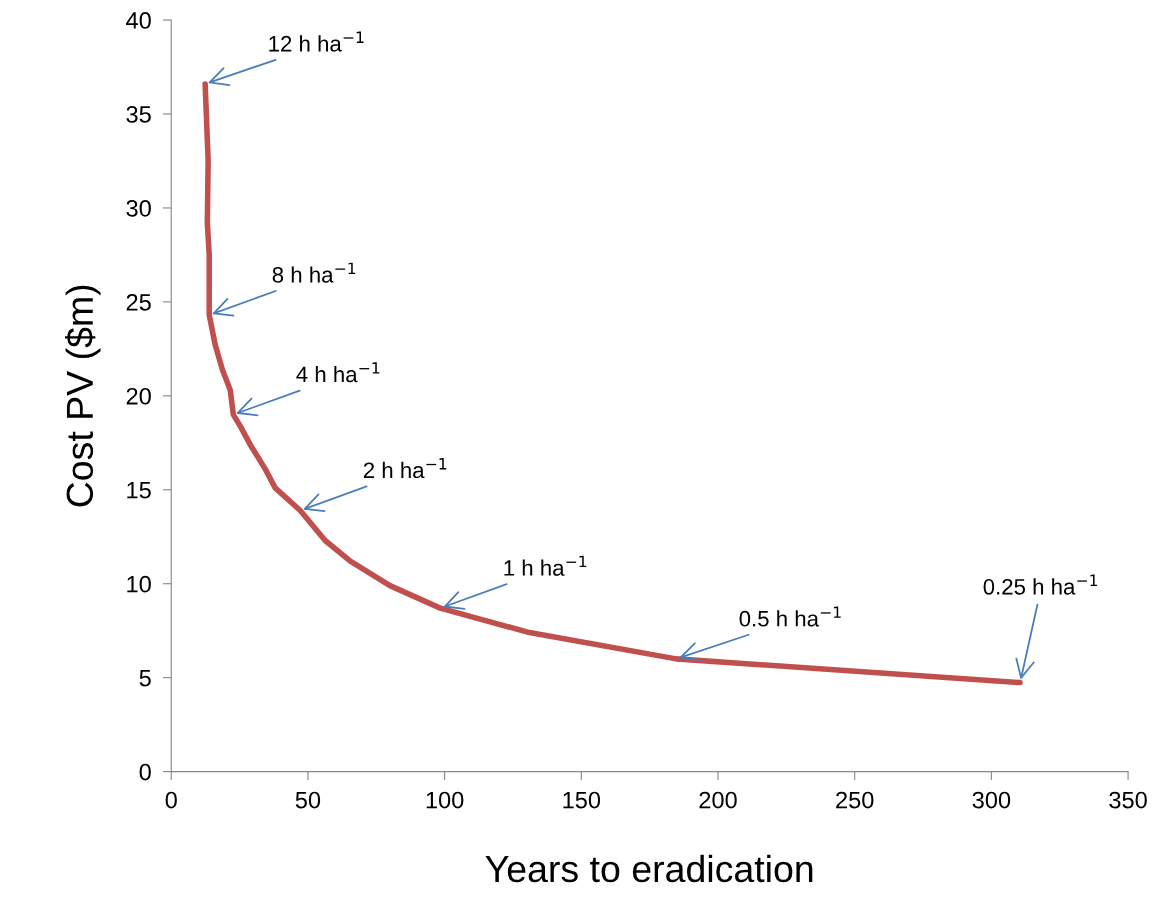 This screenshot has width=1157, height=911. Describe the element at coordinates (139, 584) in the screenshot. I see `y-tick-label: 10` at that location.